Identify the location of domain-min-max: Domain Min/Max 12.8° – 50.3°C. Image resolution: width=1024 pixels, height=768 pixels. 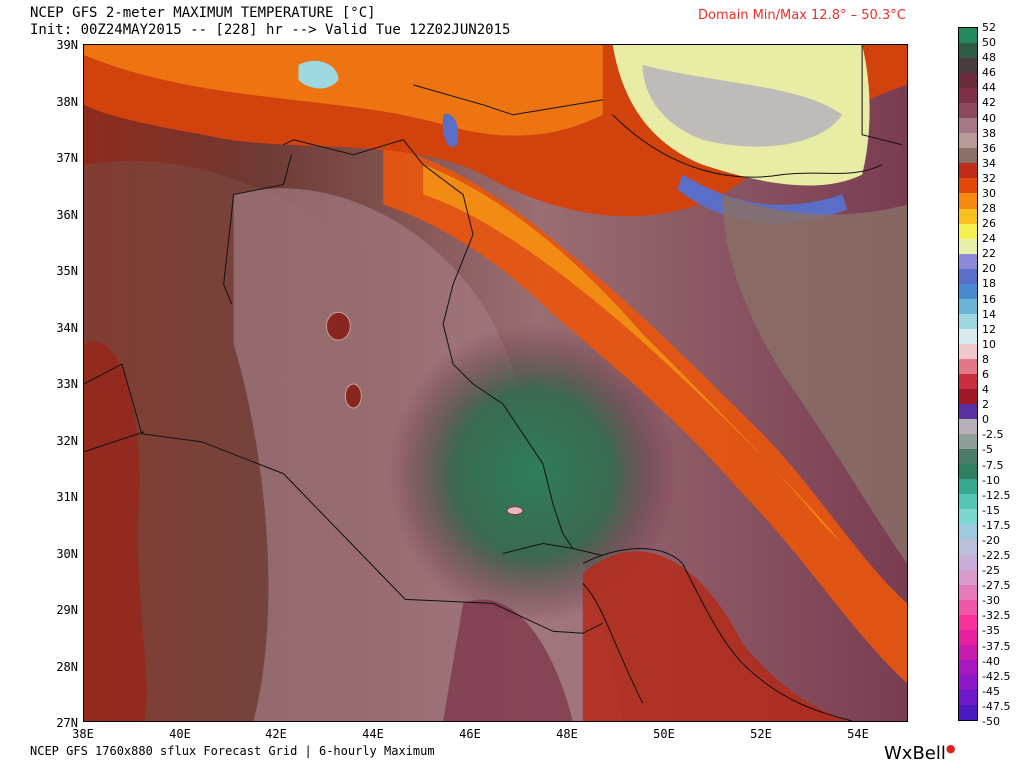
(802, 15).